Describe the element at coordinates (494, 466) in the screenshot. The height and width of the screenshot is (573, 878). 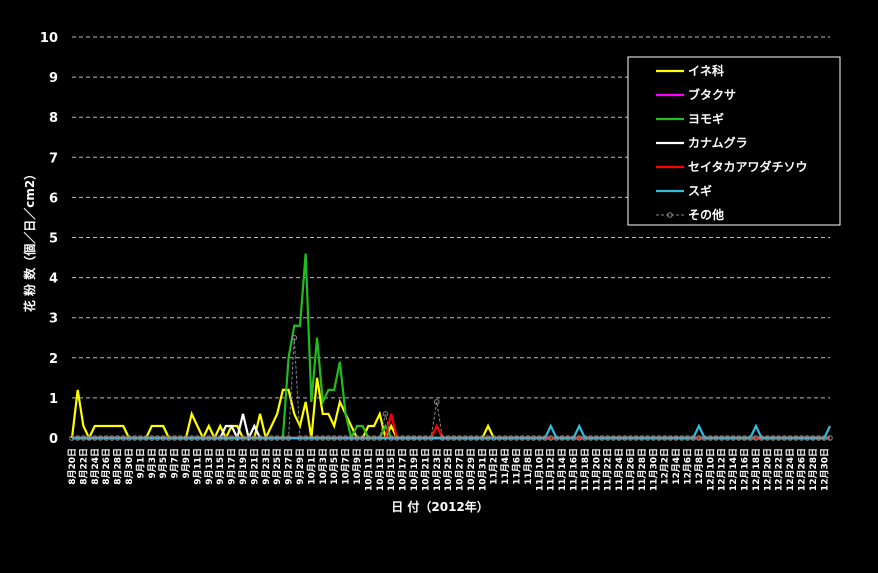
I see `x-tick-label: 11月2日` at that location.